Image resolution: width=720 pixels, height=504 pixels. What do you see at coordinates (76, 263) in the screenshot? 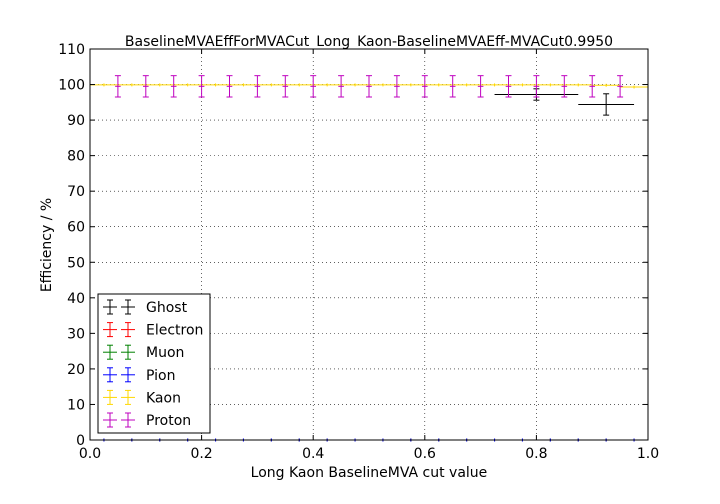
I see `y-tick-label: 50` at bounding box center [76, 263].